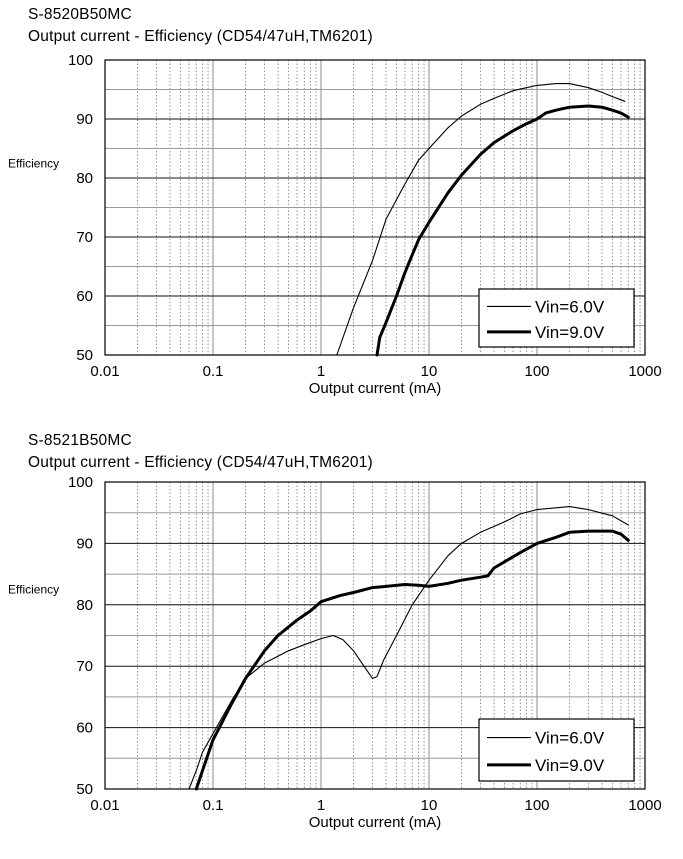 The height and width of the screenshot is (859, 683). Describe the element at coordinates (80, 14) in the screenshot. I see `chart-title: S-8520B50MC` at that location.